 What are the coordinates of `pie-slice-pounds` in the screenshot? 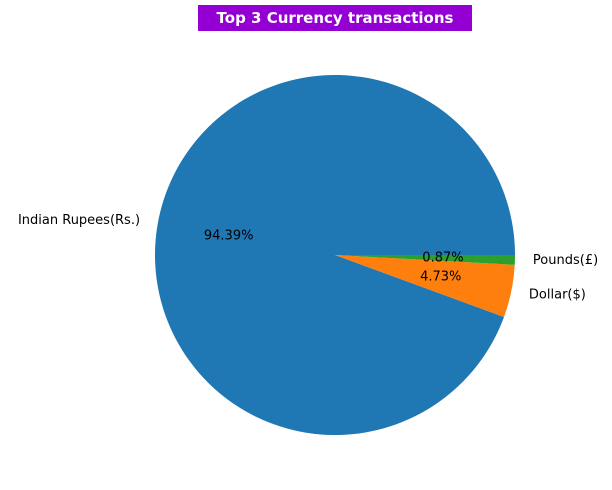 It's located at (425, 260).